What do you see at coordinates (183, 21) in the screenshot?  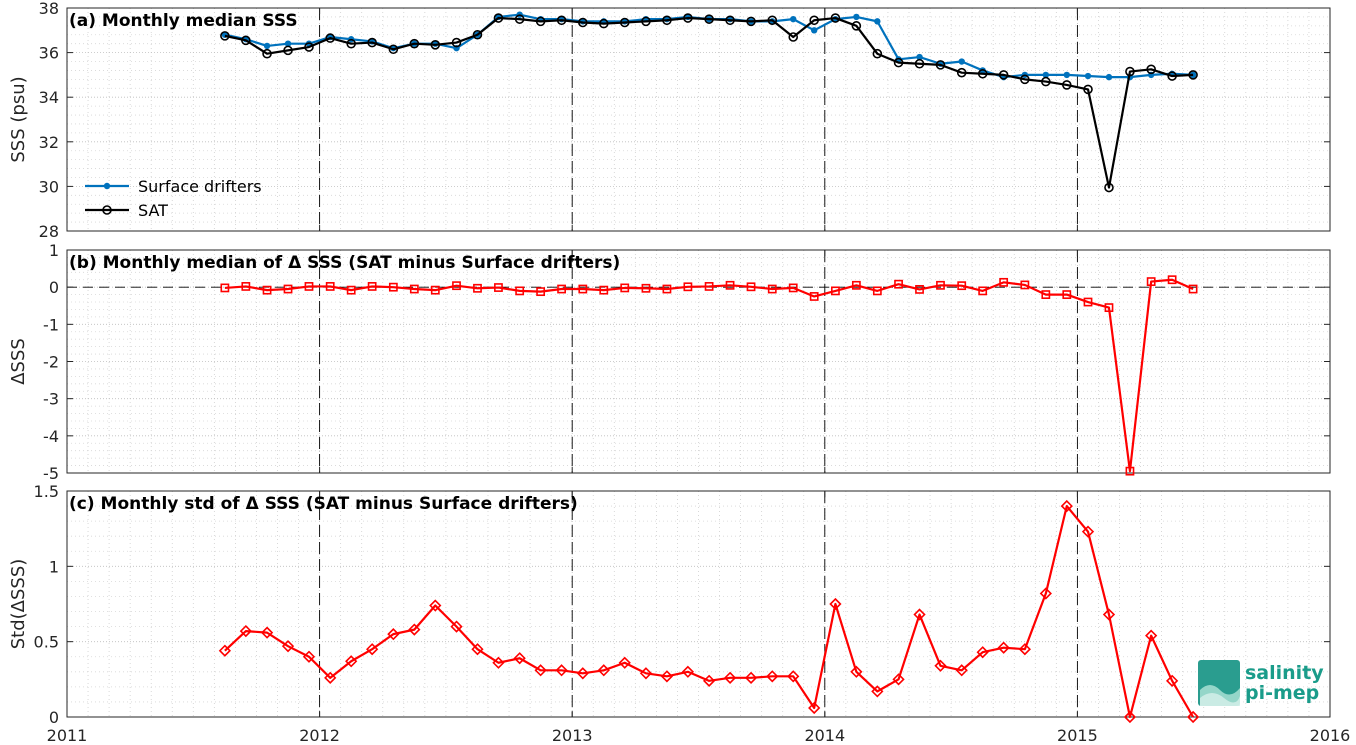 I see `panel-title: (a) Monthly median SSS` at bounding box center [183, 21].